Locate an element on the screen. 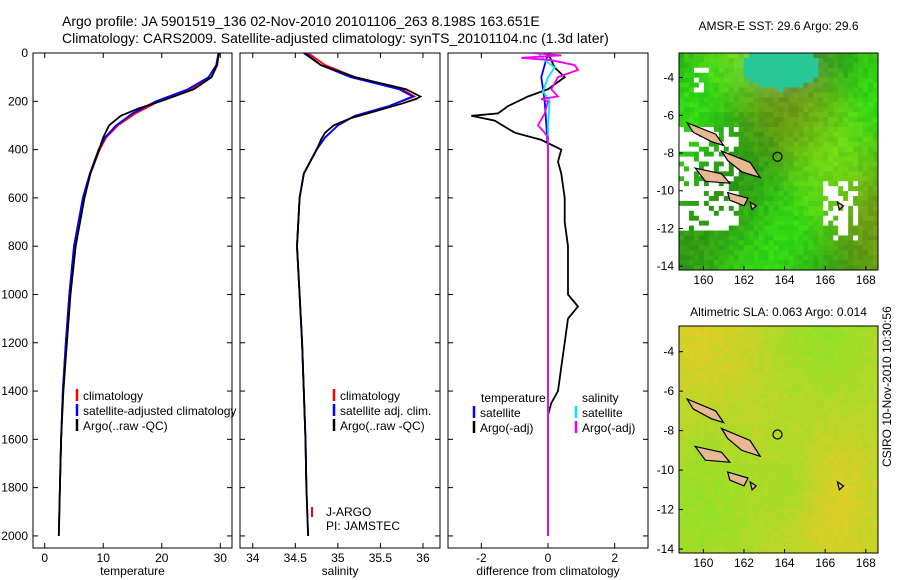  sla-map-xtick-label: 162 is located at coordinates (744, 563).